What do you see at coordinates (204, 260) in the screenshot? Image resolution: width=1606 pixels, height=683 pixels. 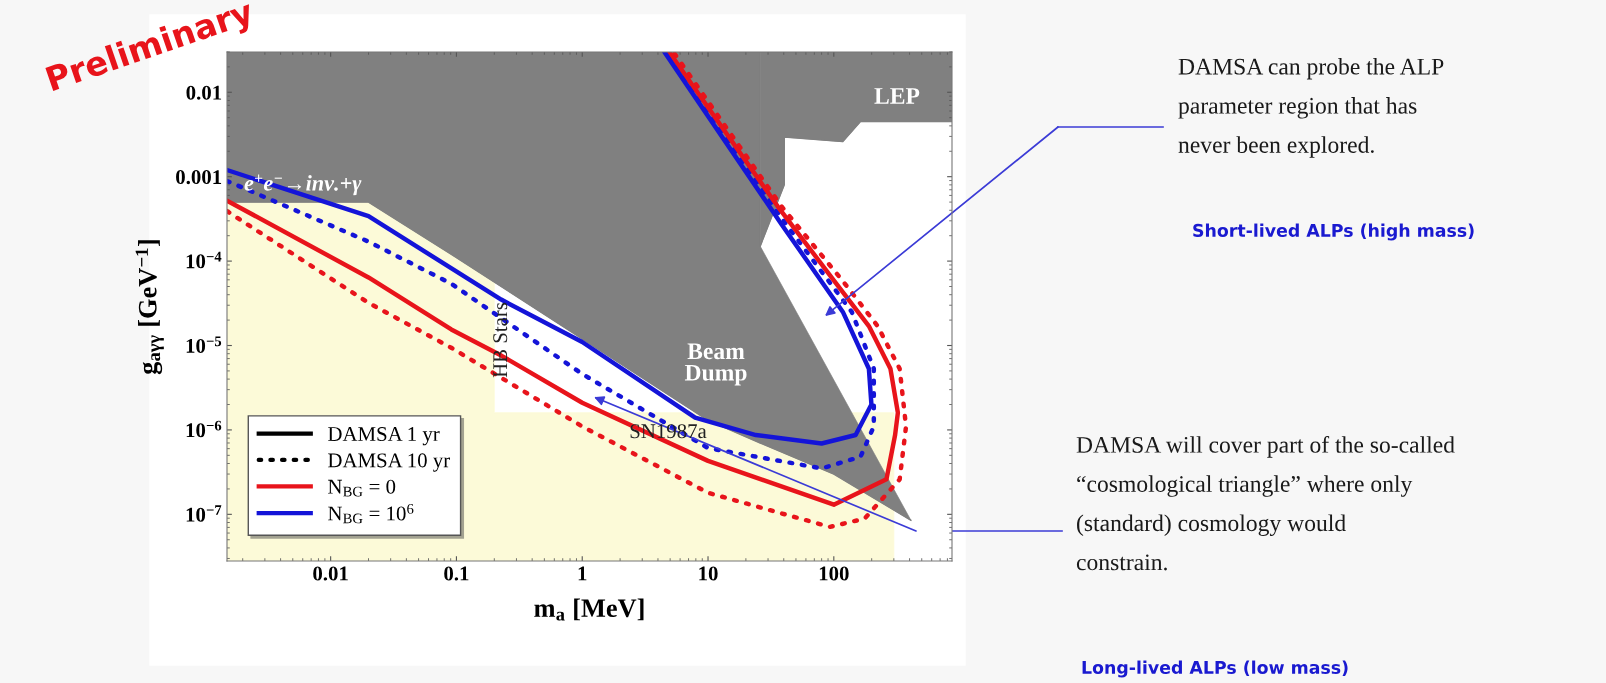 I see `y-tick-label: 10$^{−4}$` at bounding box center [204, 260].